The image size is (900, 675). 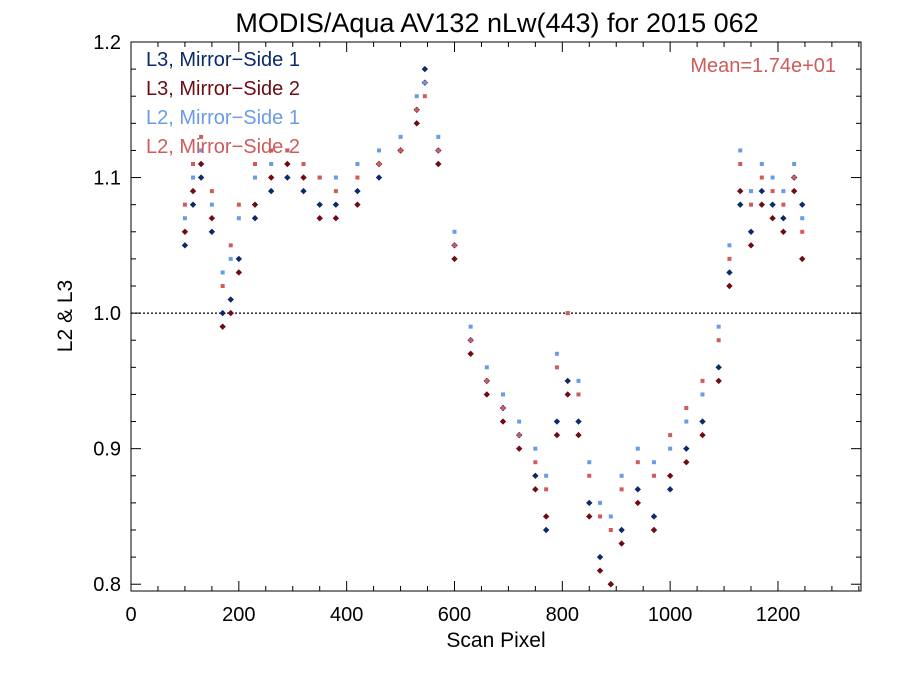 What do you see at coordinates (223, 60) in the screenshot?
I see `legend-entry: L3, Mirror−Side 1` at bounding box center [223, 60].